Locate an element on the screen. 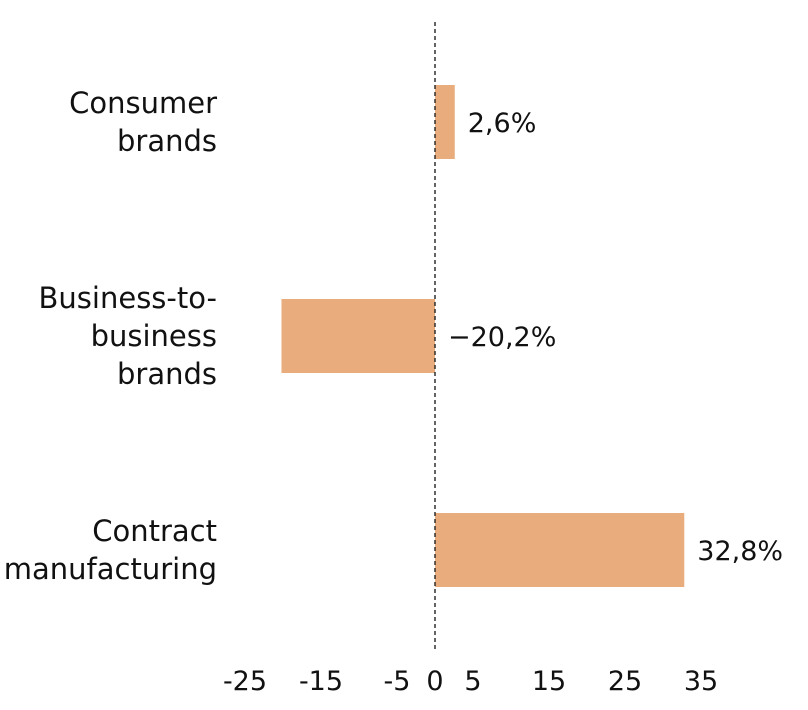 The width and height of the screenshot is (808, 710). category-label-line: Contract is located at coordinates (154, 531).